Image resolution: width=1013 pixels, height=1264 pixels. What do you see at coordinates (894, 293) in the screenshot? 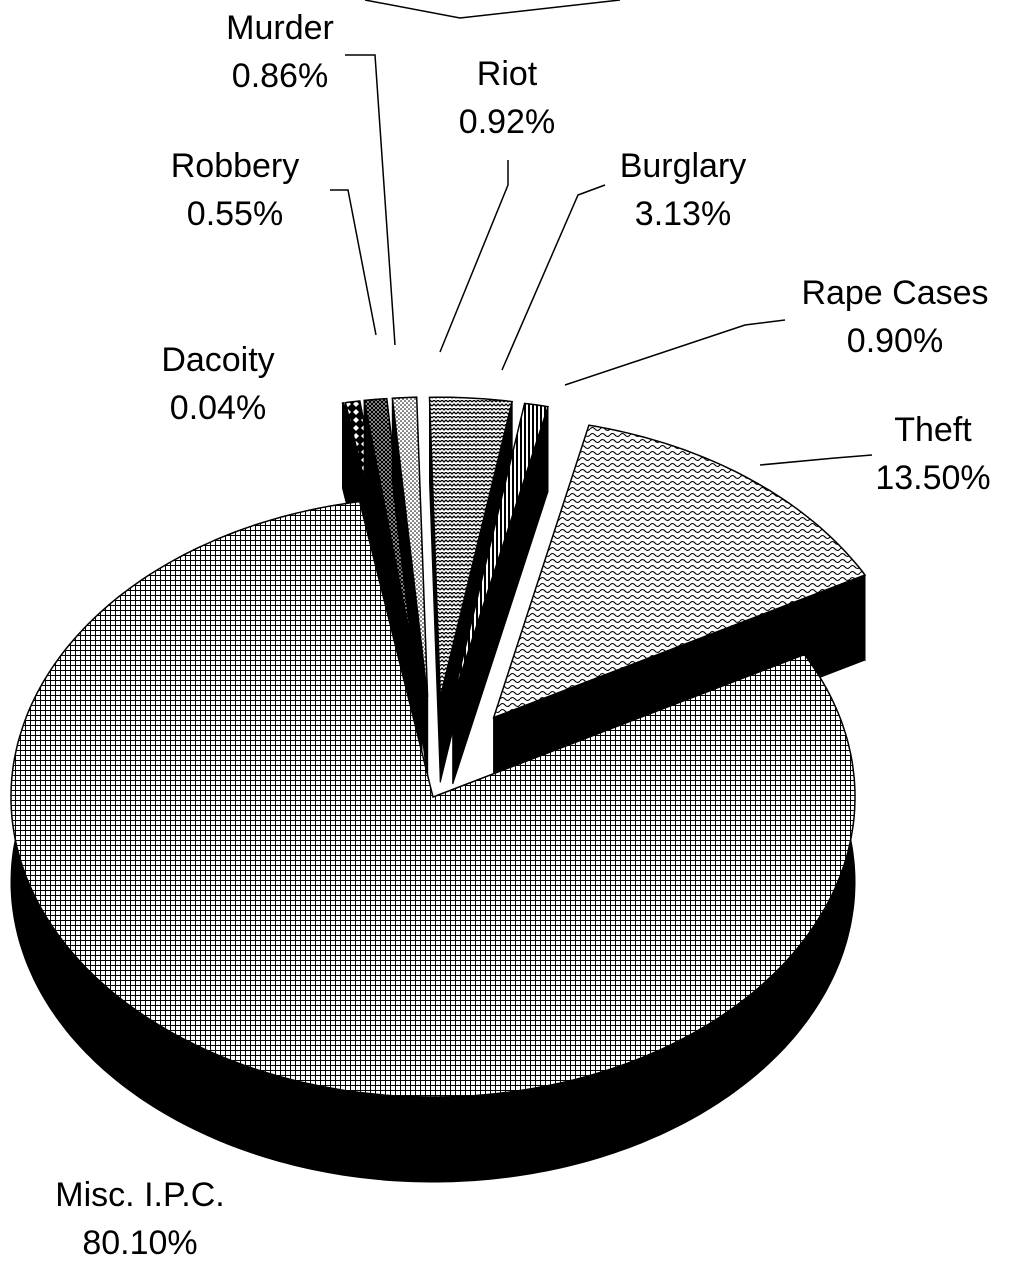
I see `label-name: Rape Cases` at bounding box center [894, 293].